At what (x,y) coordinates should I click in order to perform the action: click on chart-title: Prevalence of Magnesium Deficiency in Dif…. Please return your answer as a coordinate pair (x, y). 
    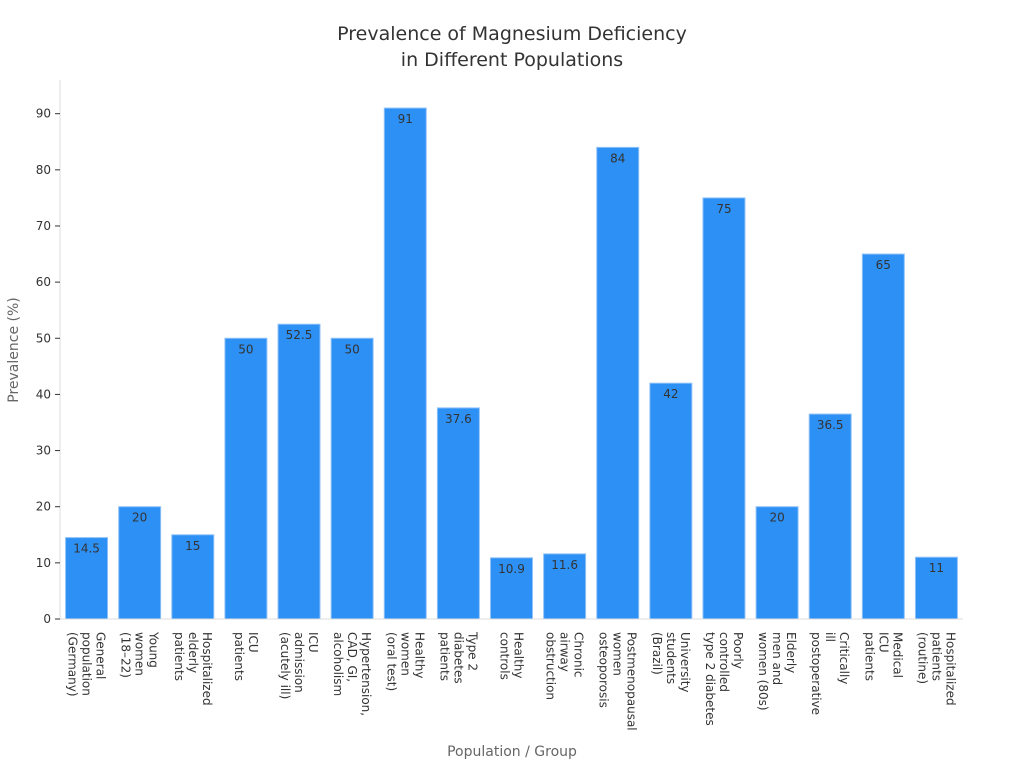
    Looking at the image, I should click on (512, 47).